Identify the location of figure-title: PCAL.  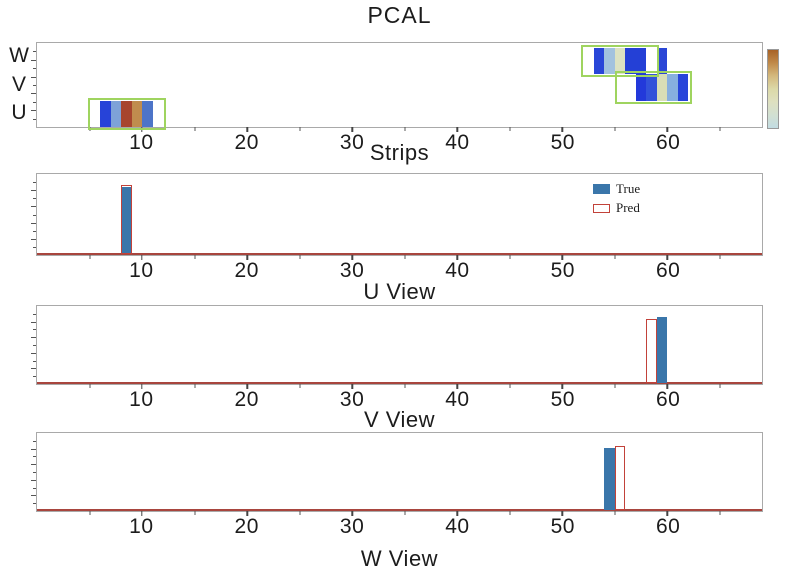
(399, 15).